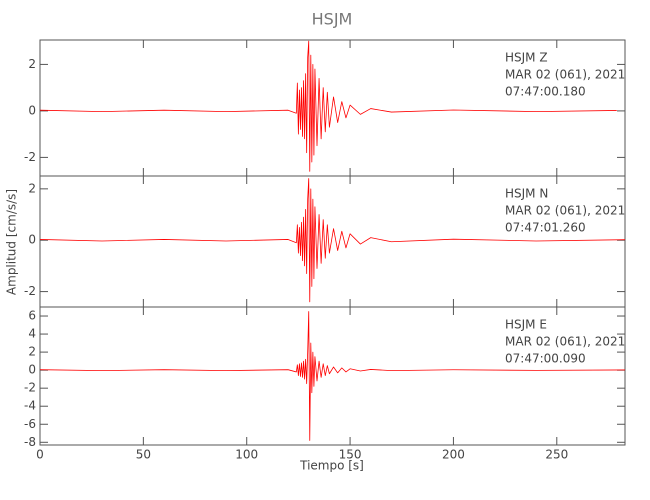 The height and width of the screenshot is (500, 650). I want to click on y-tick-label: -6, so click(30, 424).